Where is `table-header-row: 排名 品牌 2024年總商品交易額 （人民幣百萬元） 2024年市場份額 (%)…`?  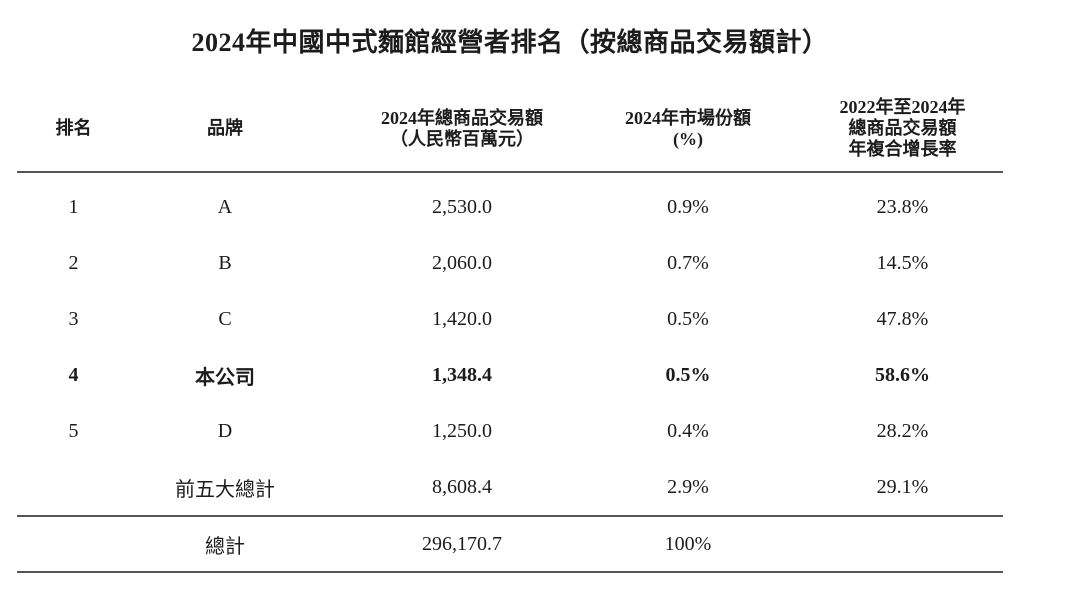
table-header-row: 排名 品牌 2024年總商品交易額 （人民幣百萬元） 2024年市場份額 (%)… is located at coordinates (510, 129).